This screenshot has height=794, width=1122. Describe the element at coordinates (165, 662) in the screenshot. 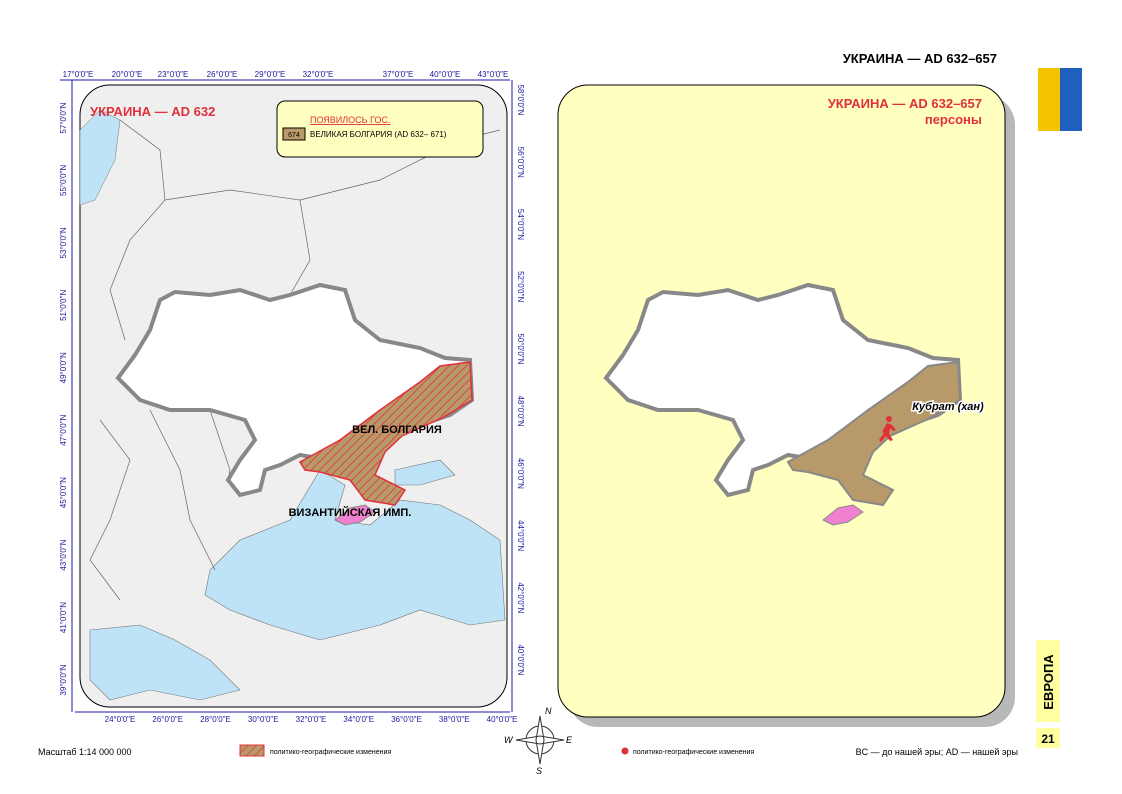

I see `aegean-sea` at that location.